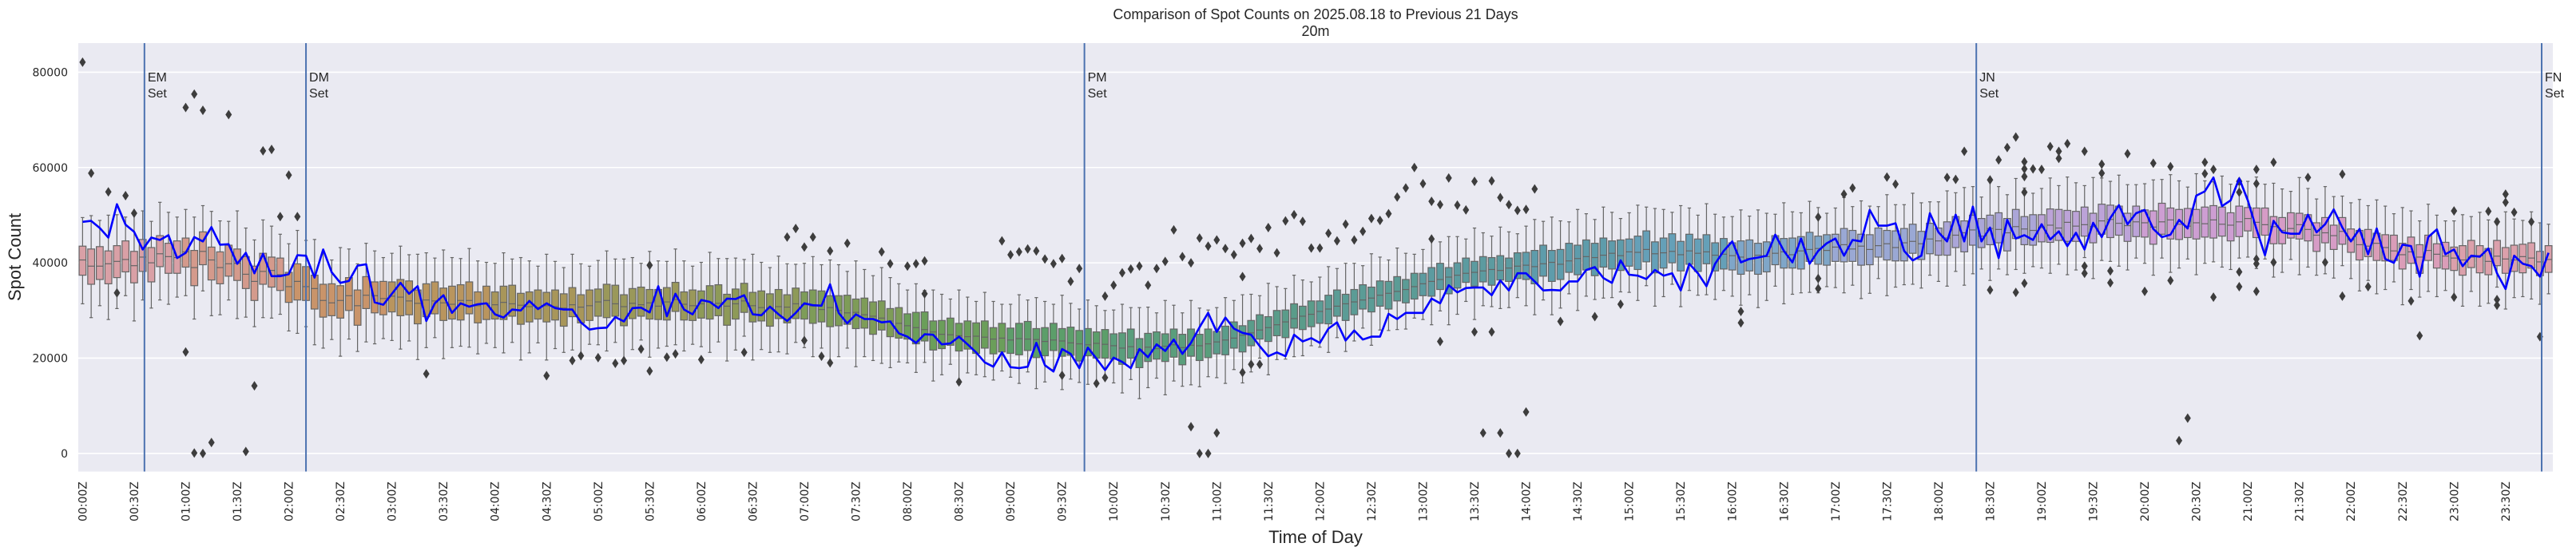 The width and height of the screenshot is (2576, 555). Describe the element at coordinates (1987, 78) in the screenshot. I see `event-marker-label: JN` at that location.